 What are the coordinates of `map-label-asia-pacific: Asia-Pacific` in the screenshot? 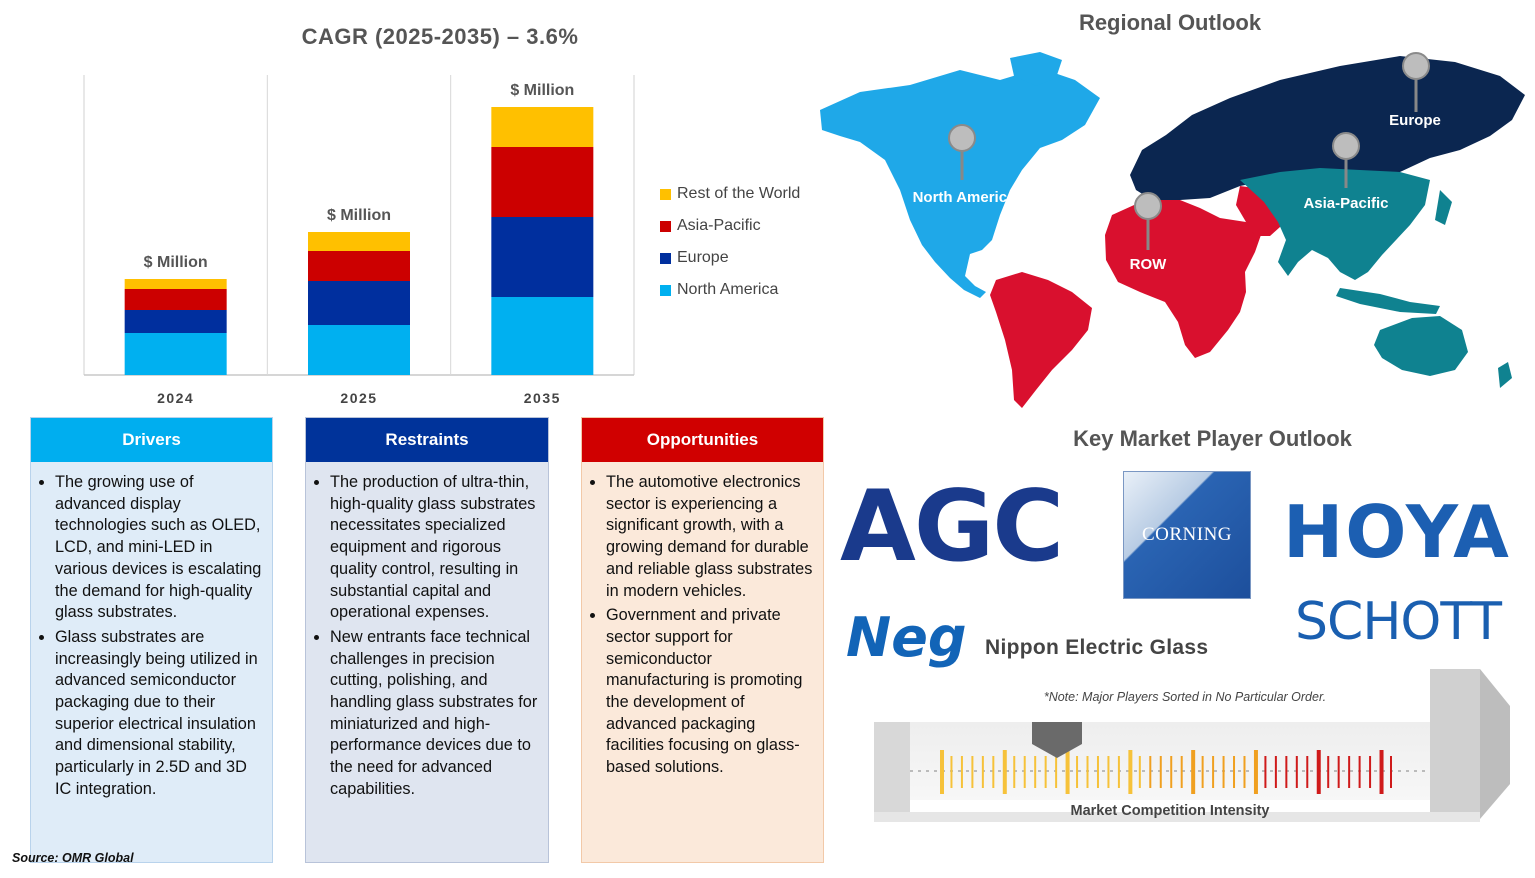 It's located at (1345, 203).